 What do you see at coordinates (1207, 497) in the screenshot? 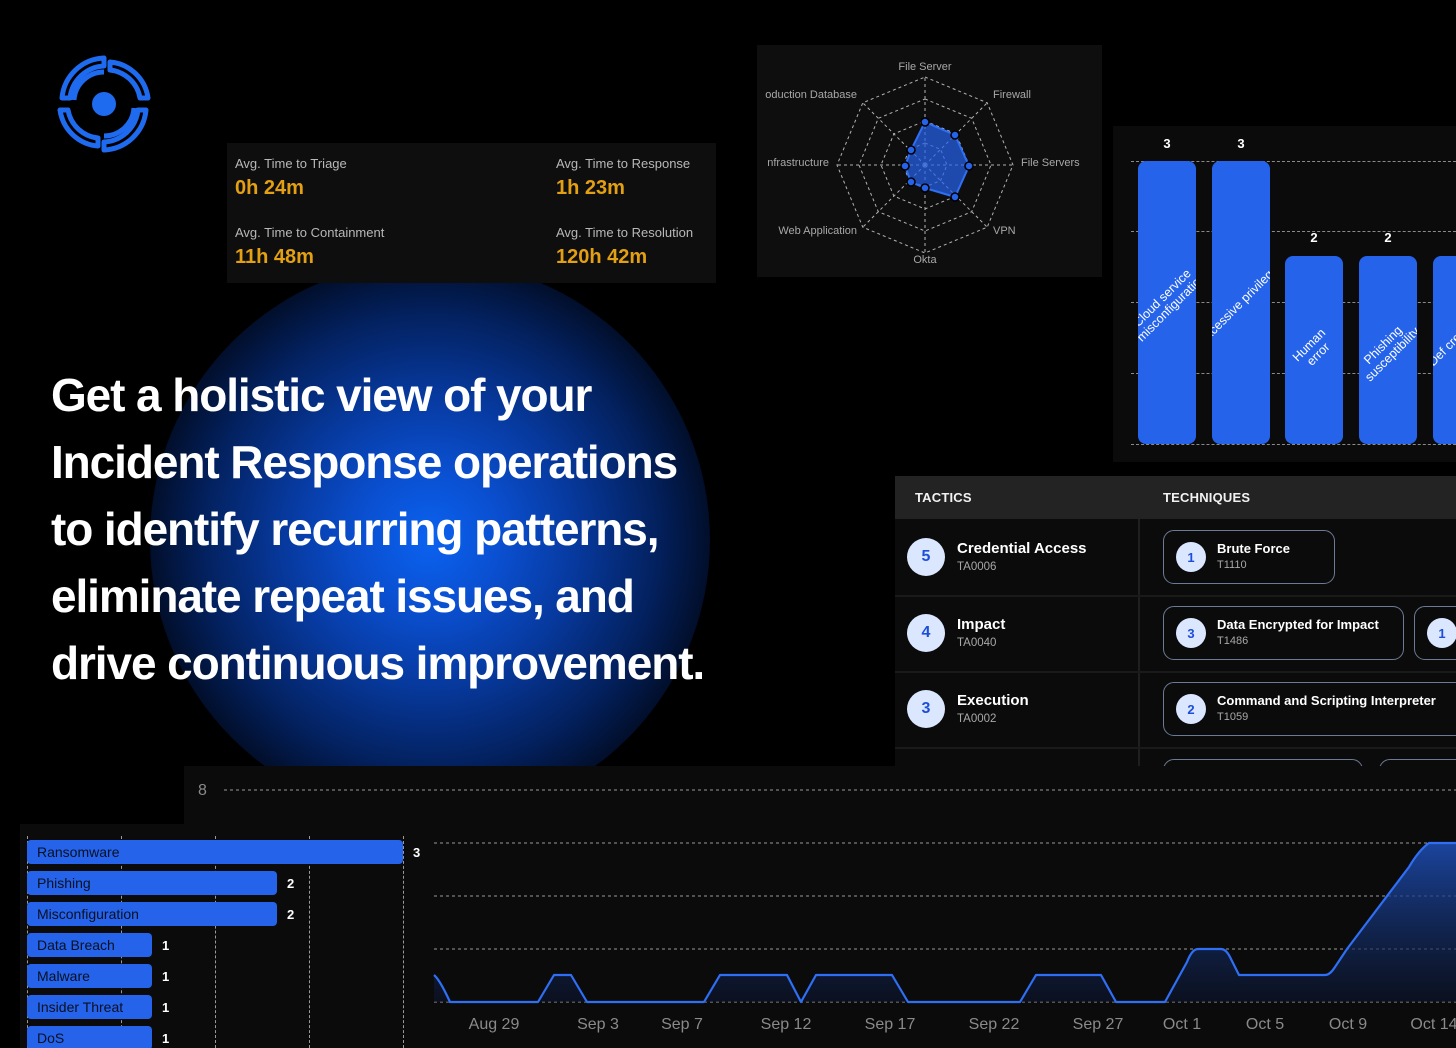
I see `header-techniques: TECHNIQUES` at bounding box center [1207, 497].